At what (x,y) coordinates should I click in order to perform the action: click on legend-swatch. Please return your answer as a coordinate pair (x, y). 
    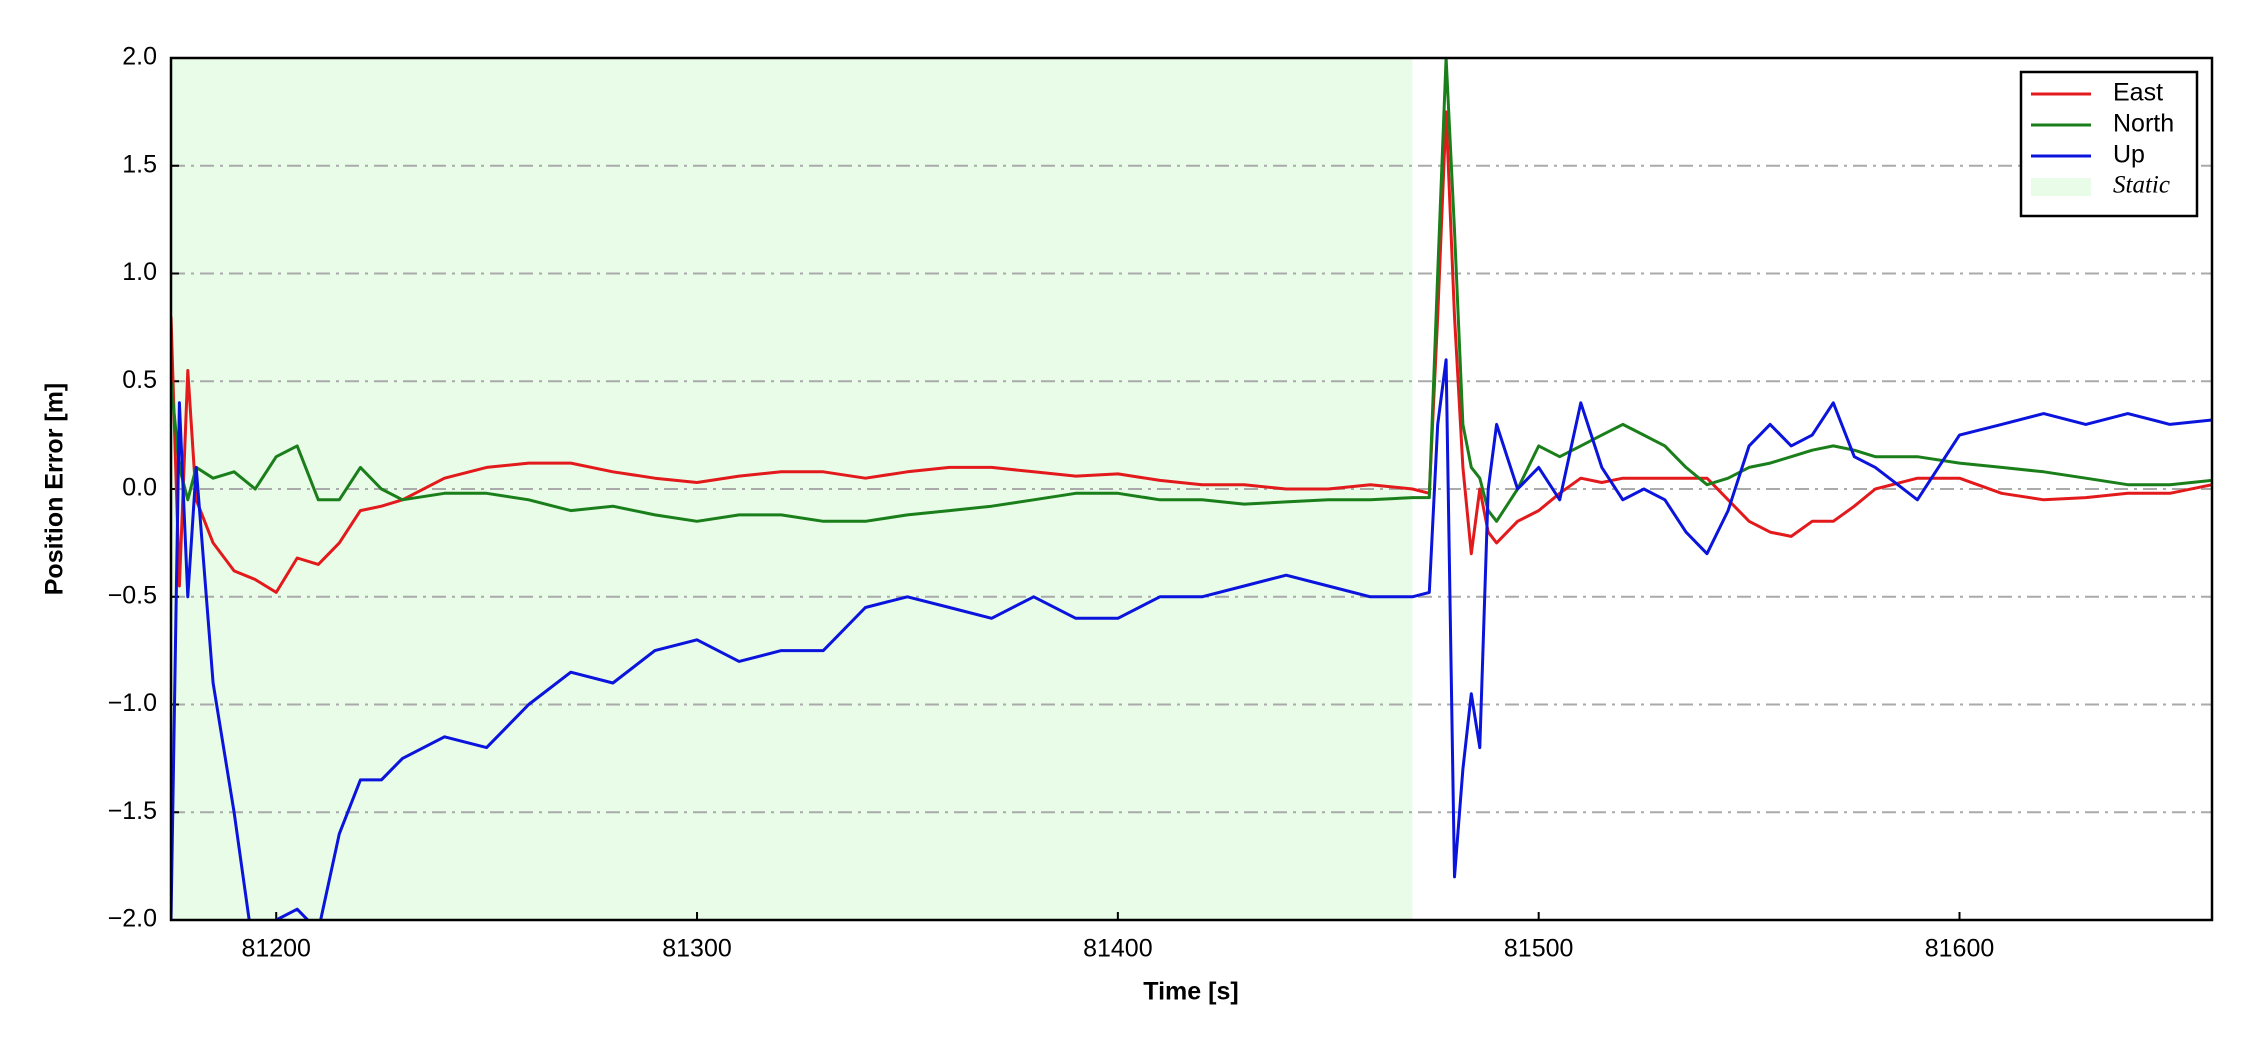
    Looking at the image, I should click on (2061, 187).